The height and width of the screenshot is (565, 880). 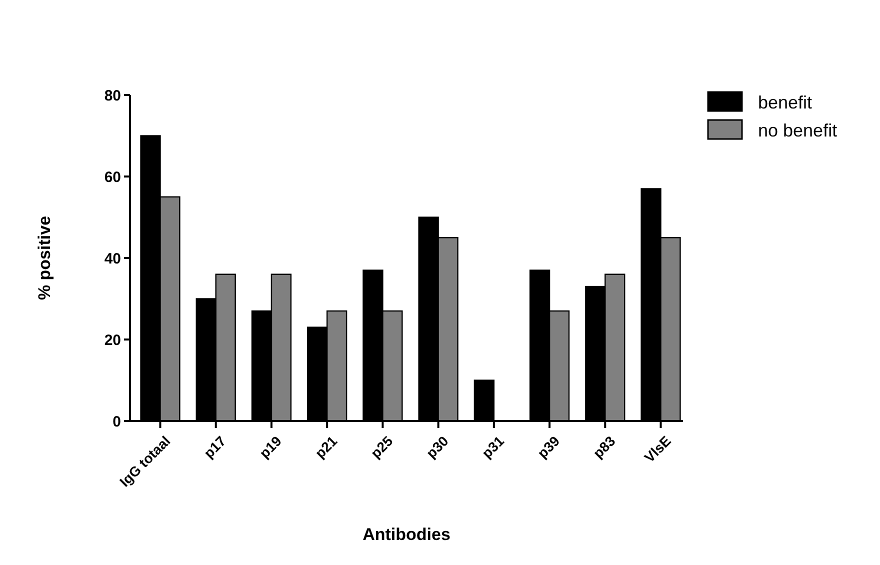 I want to click on y-tick-label: 80, so click(x=112, y=95).